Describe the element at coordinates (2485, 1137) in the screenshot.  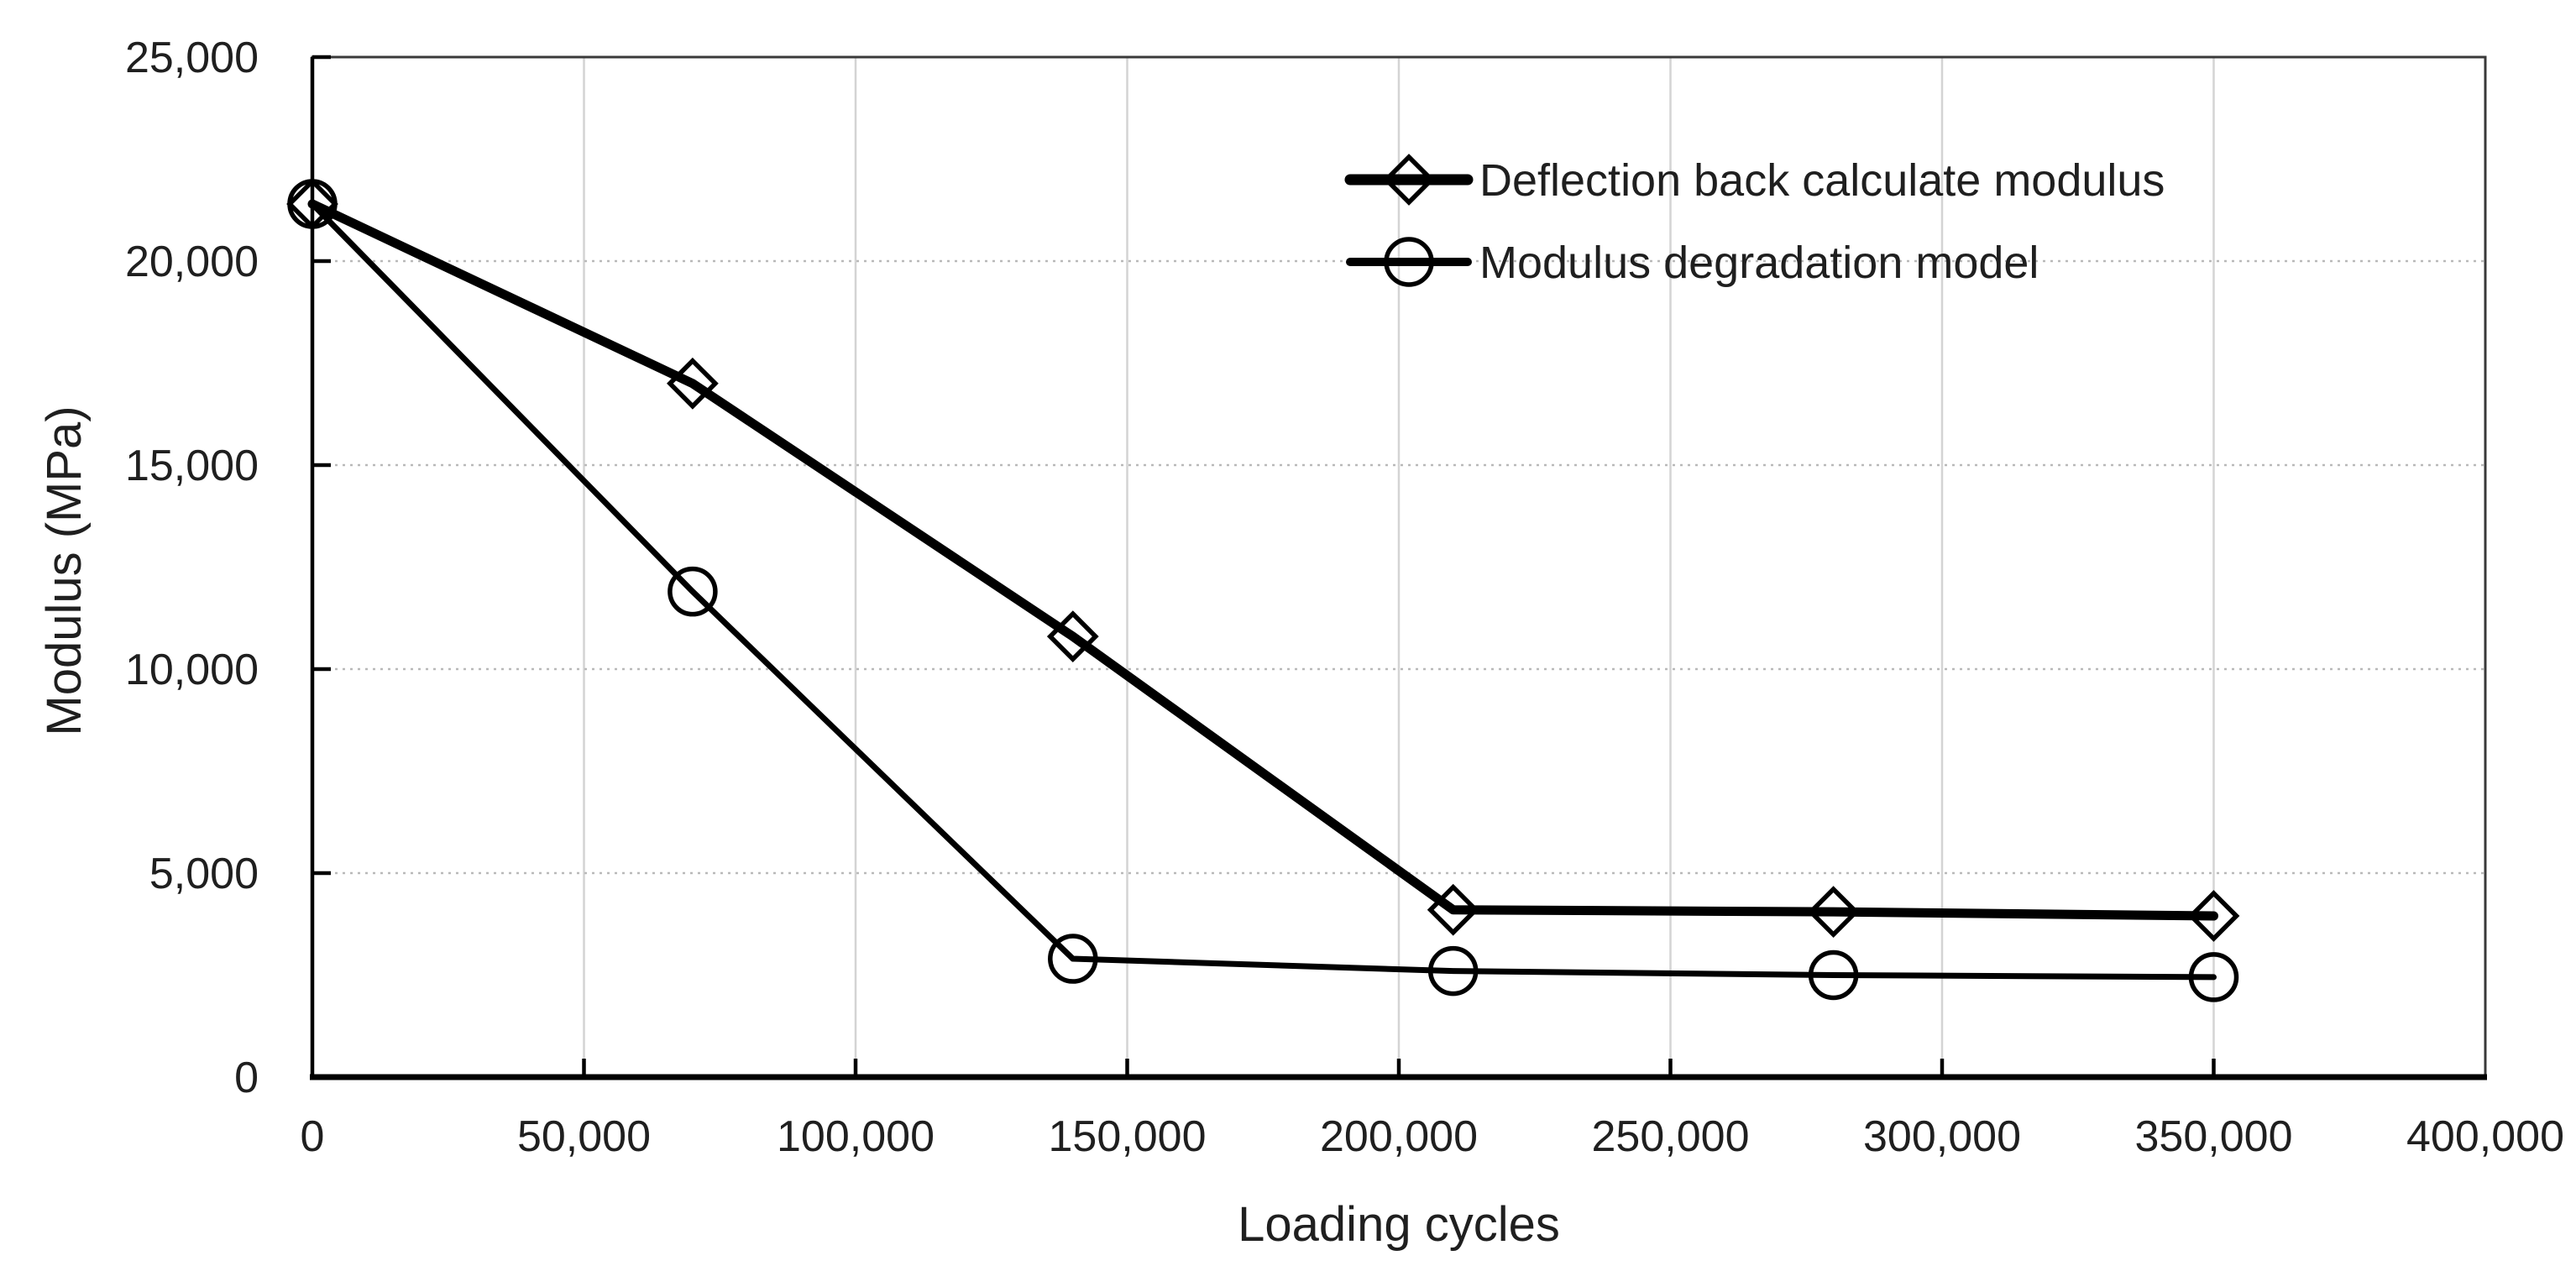
I see `x-tick-label-400000: 400,000` at that location.